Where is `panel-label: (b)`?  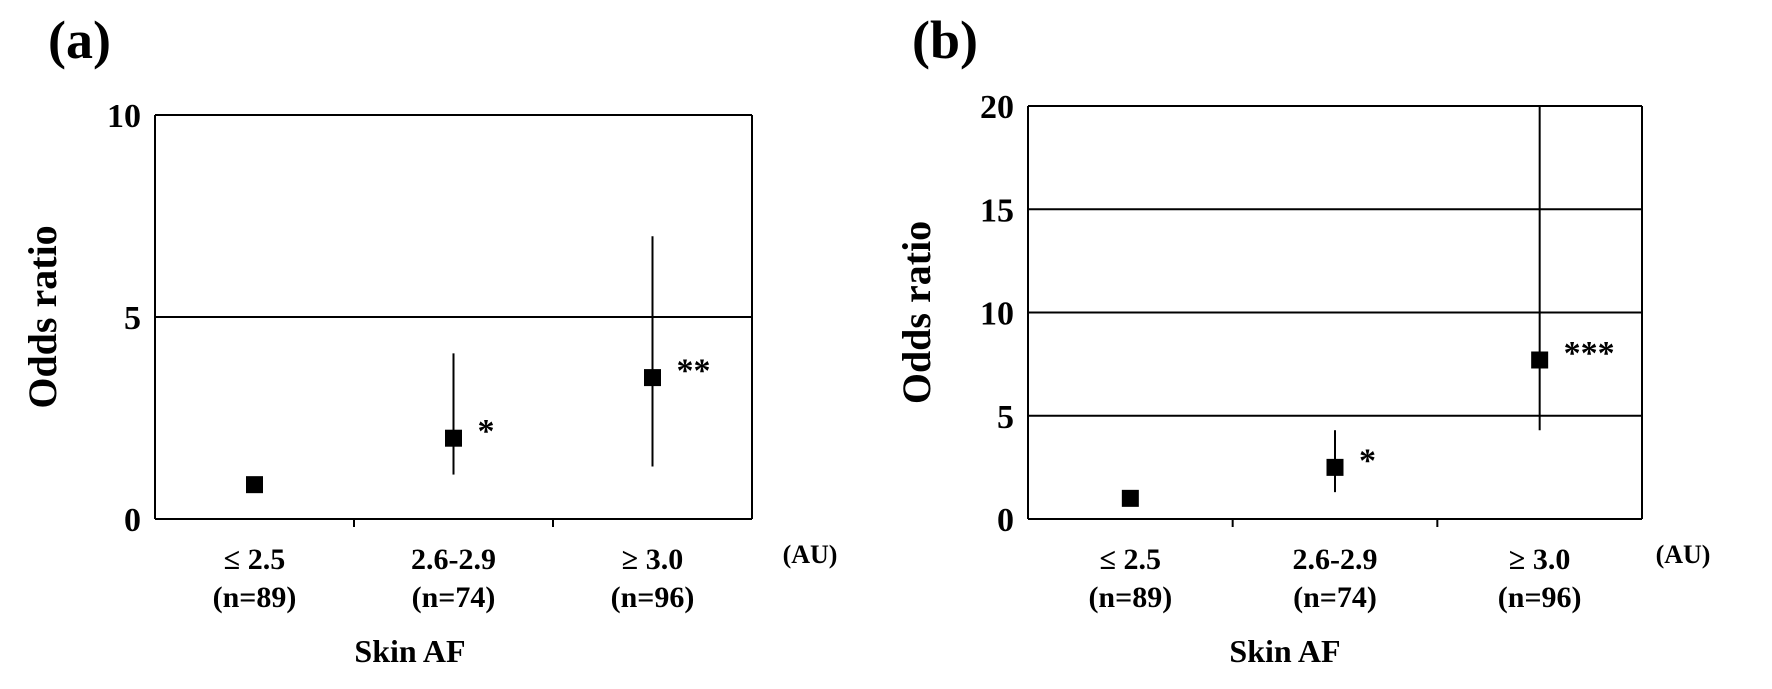
panel-label: (b) is located at coordinates (945, 40).